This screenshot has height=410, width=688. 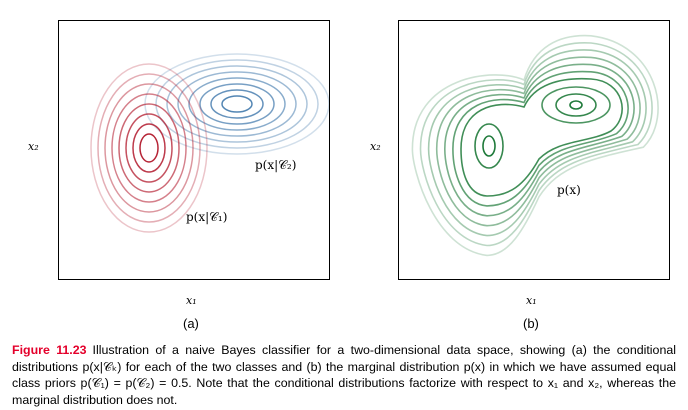 I want to click on panel-b-x-axis-label: x₁, so click(x=531, y=300).